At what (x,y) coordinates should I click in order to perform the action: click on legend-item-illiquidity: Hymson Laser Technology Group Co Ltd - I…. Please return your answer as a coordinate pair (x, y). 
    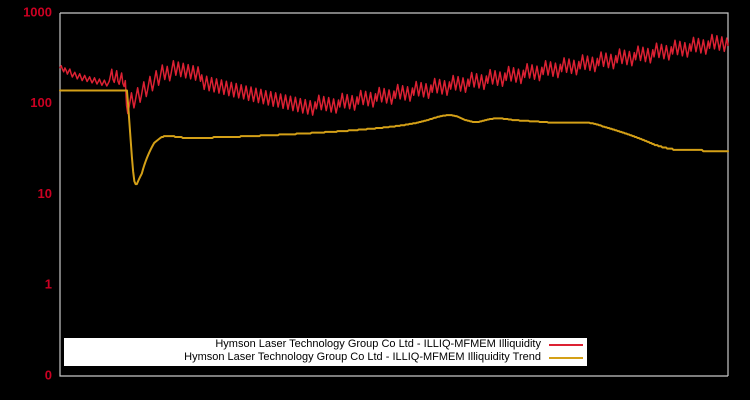
    Looking at the image, I should click on (325, 344).